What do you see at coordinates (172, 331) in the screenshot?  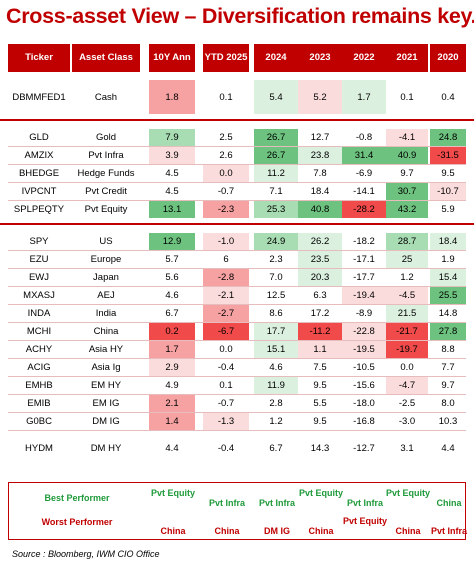 I see `value-cell: 0.2` at bounding box center [172, 331].